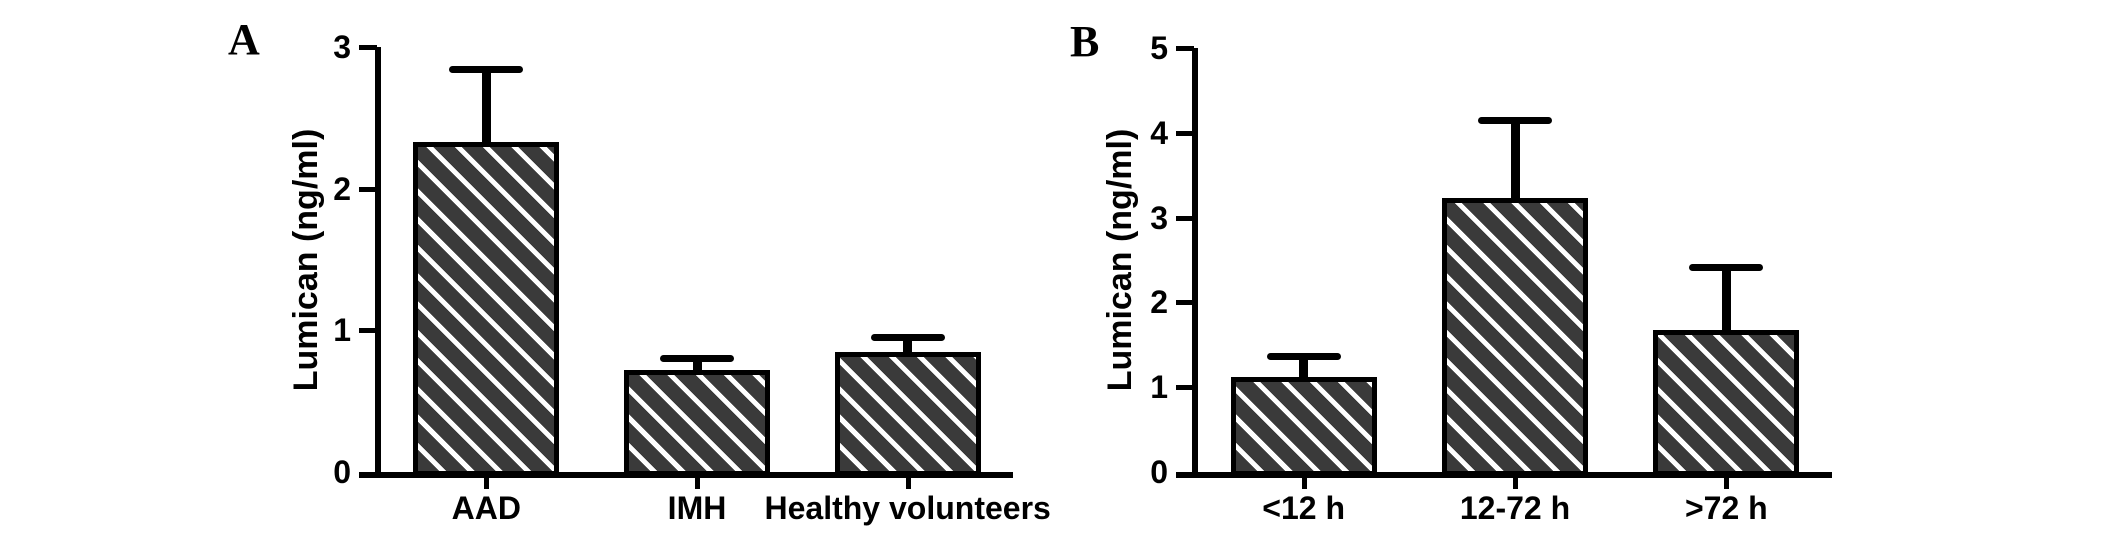 The width and height of the screenshot is (2126, 533). I want to click on bar-72-h, so click(1726, 402).